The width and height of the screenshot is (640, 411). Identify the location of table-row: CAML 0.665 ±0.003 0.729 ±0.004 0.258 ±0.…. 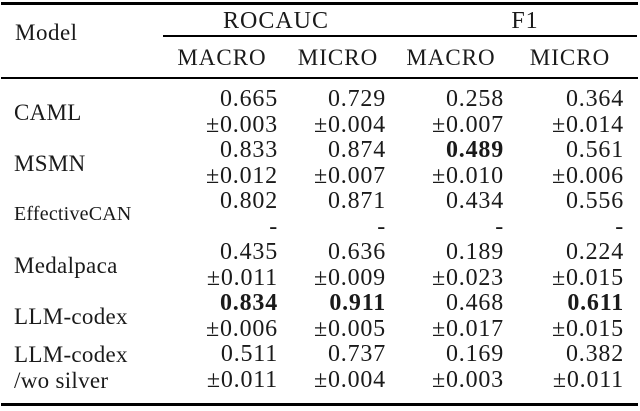
(315, 112).